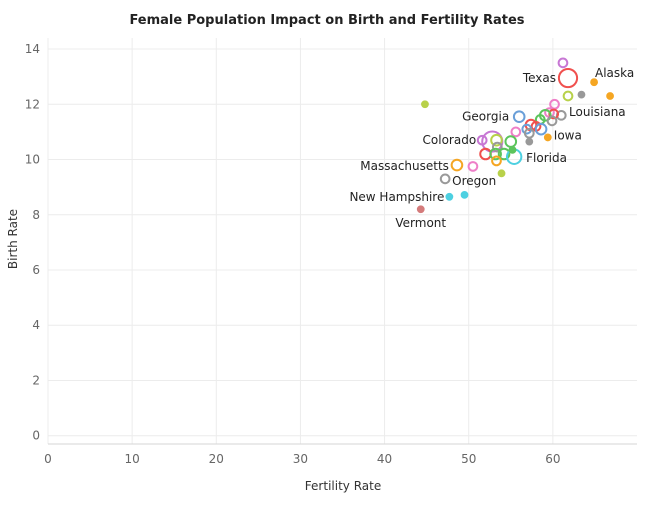  I want to click on data-label: Vermont, so click(420, 223).